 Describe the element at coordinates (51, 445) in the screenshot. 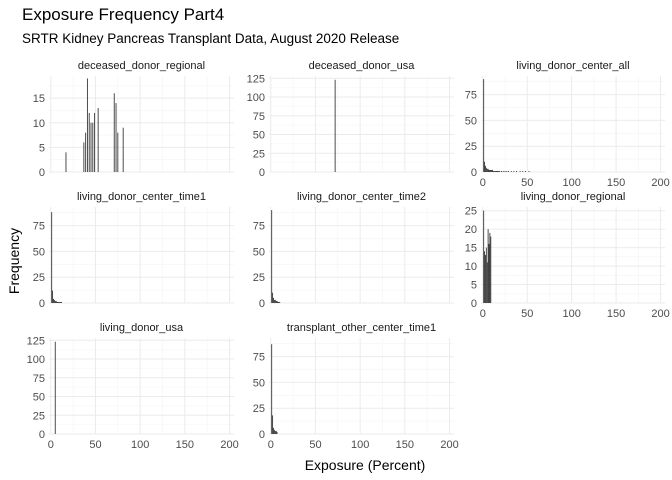

I see `x-tick-label: 0` at that location.